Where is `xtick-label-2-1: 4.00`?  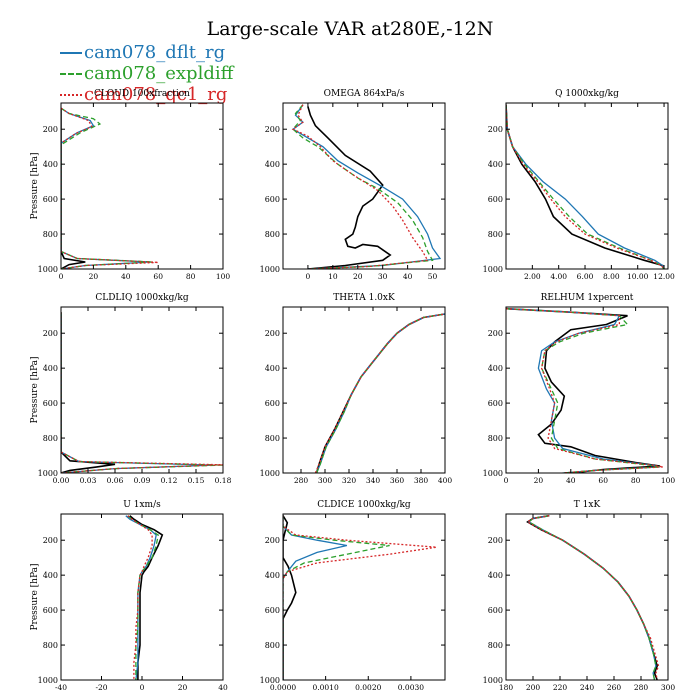 xtick-label-2-1: 4.00 is located at coordinates (558, 276).